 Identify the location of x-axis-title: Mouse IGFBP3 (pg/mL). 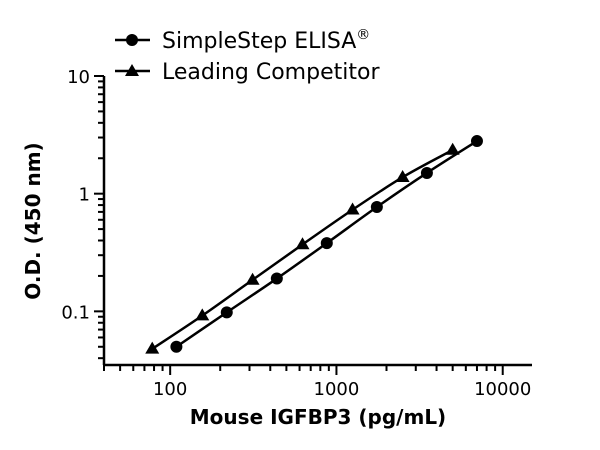
(318, 417).